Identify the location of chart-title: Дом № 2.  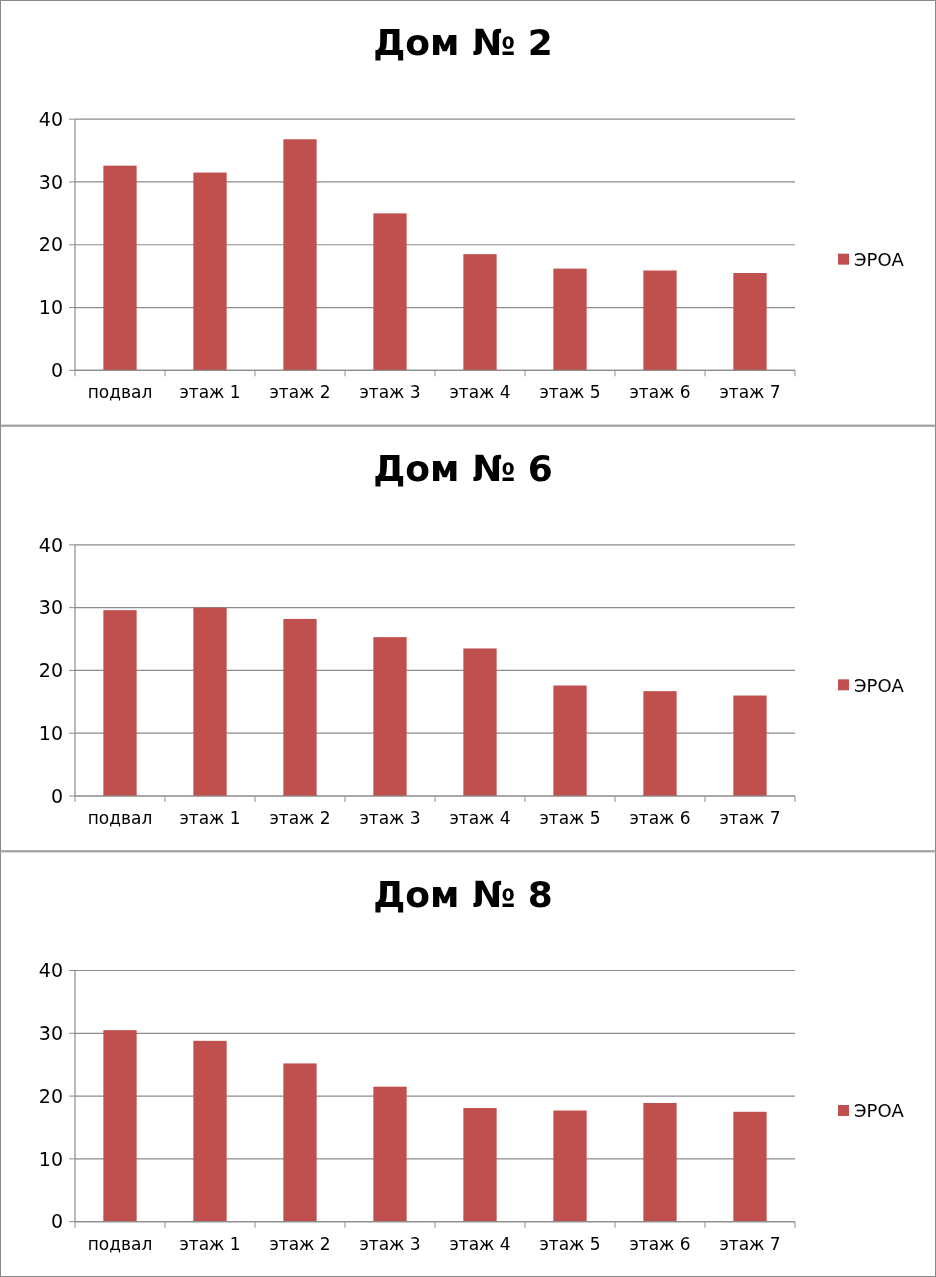
(463, 43).